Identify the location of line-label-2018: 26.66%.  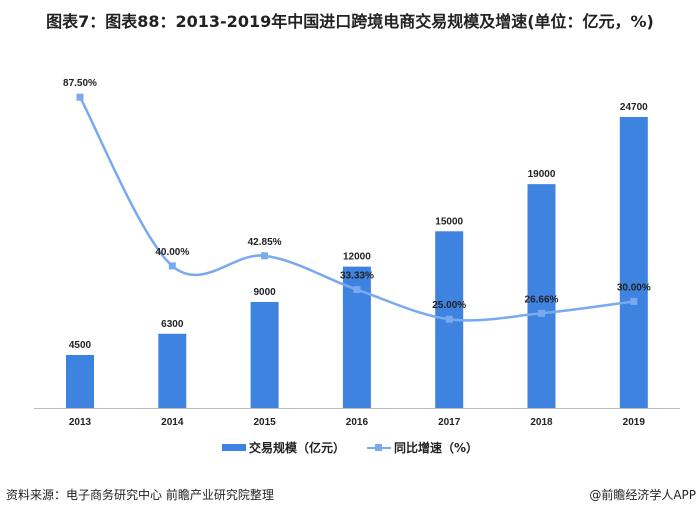
(542, 299).